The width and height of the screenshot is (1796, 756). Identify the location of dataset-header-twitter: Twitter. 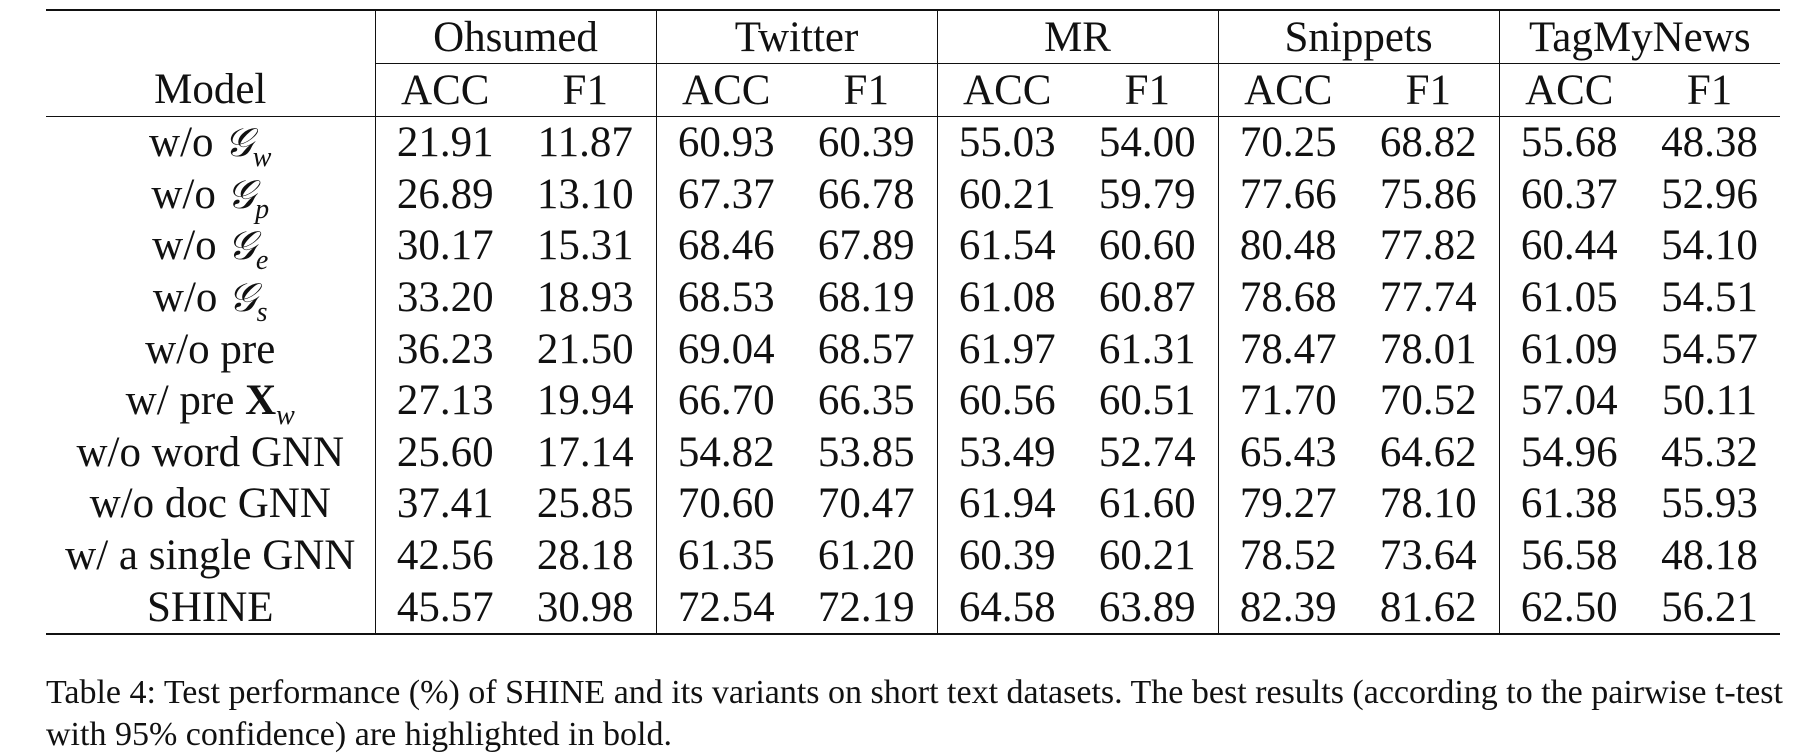
(797, 36).